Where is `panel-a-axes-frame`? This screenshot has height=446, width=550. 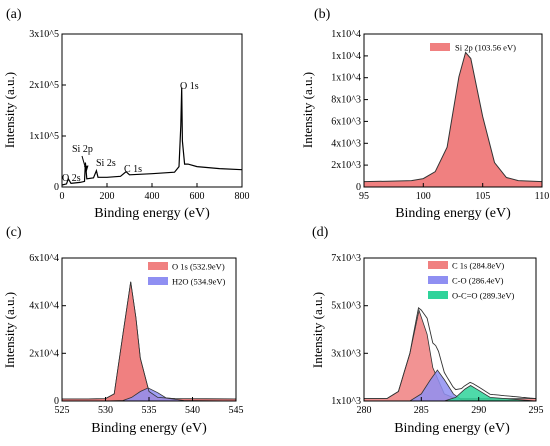 panel-a-axes-frame is located at coordinates (152, 110).